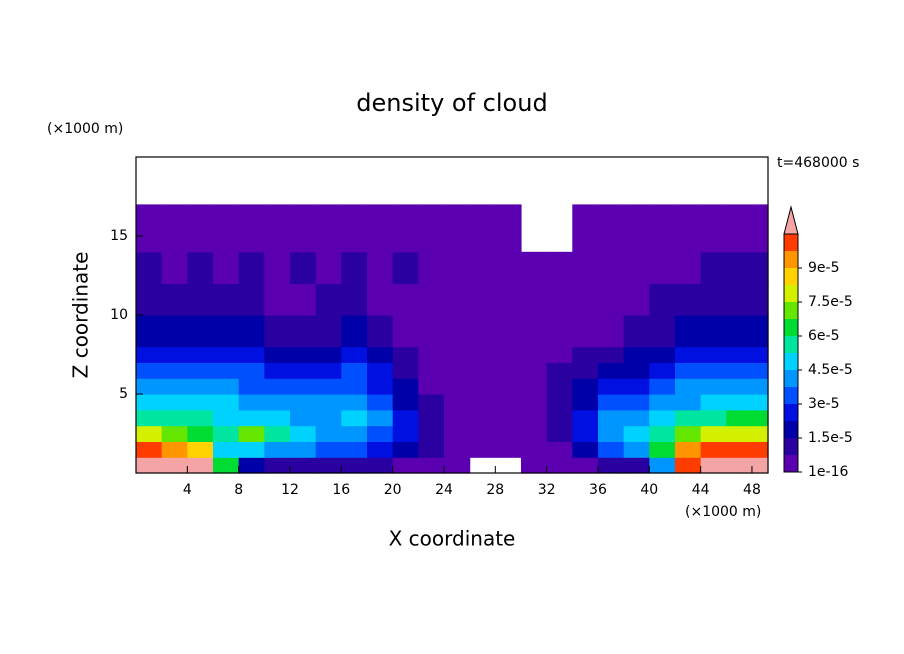 The height and width of the screenshot is (654, 904). I want to click on y-unit: (×1000 m), so click(85, 129).